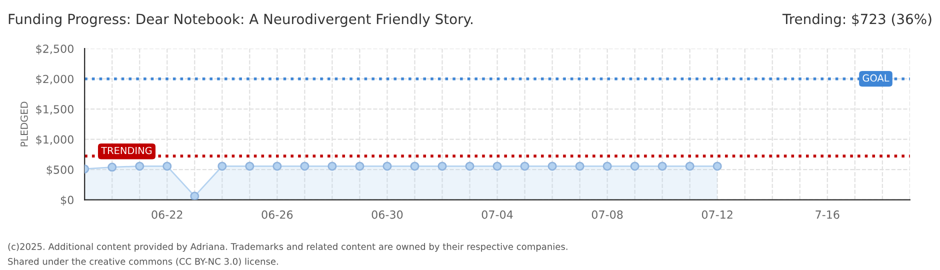  What do you see at coordinates (126, 150) in the screenshot?
I see `ref-line-label: TRENDING` at bounding box center [126, 150].